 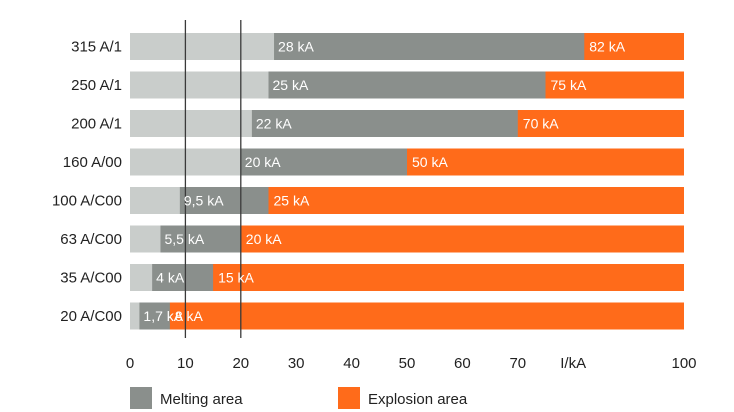 I want to click on legend-label: Melting area, so click(x=201, y=399).